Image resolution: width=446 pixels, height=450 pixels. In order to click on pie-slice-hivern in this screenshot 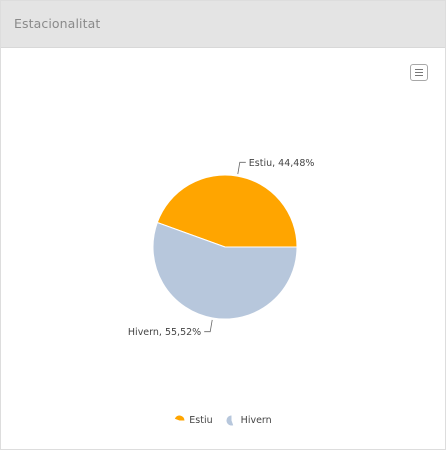, I will do `click(225, 270)`.